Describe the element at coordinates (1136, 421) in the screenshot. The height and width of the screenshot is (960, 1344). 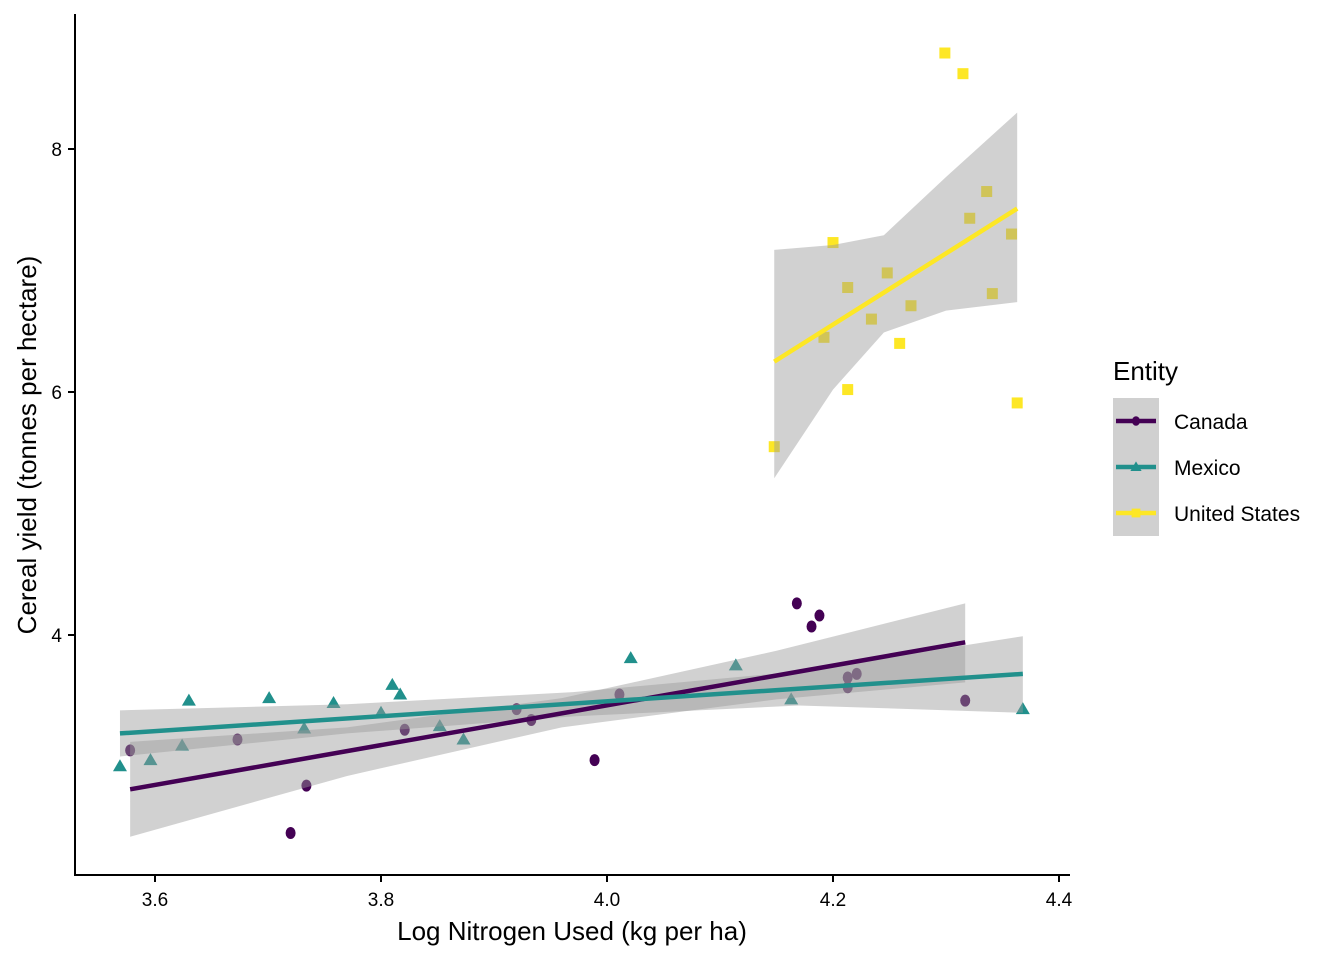
I see `legend-marker-canada` at that location.